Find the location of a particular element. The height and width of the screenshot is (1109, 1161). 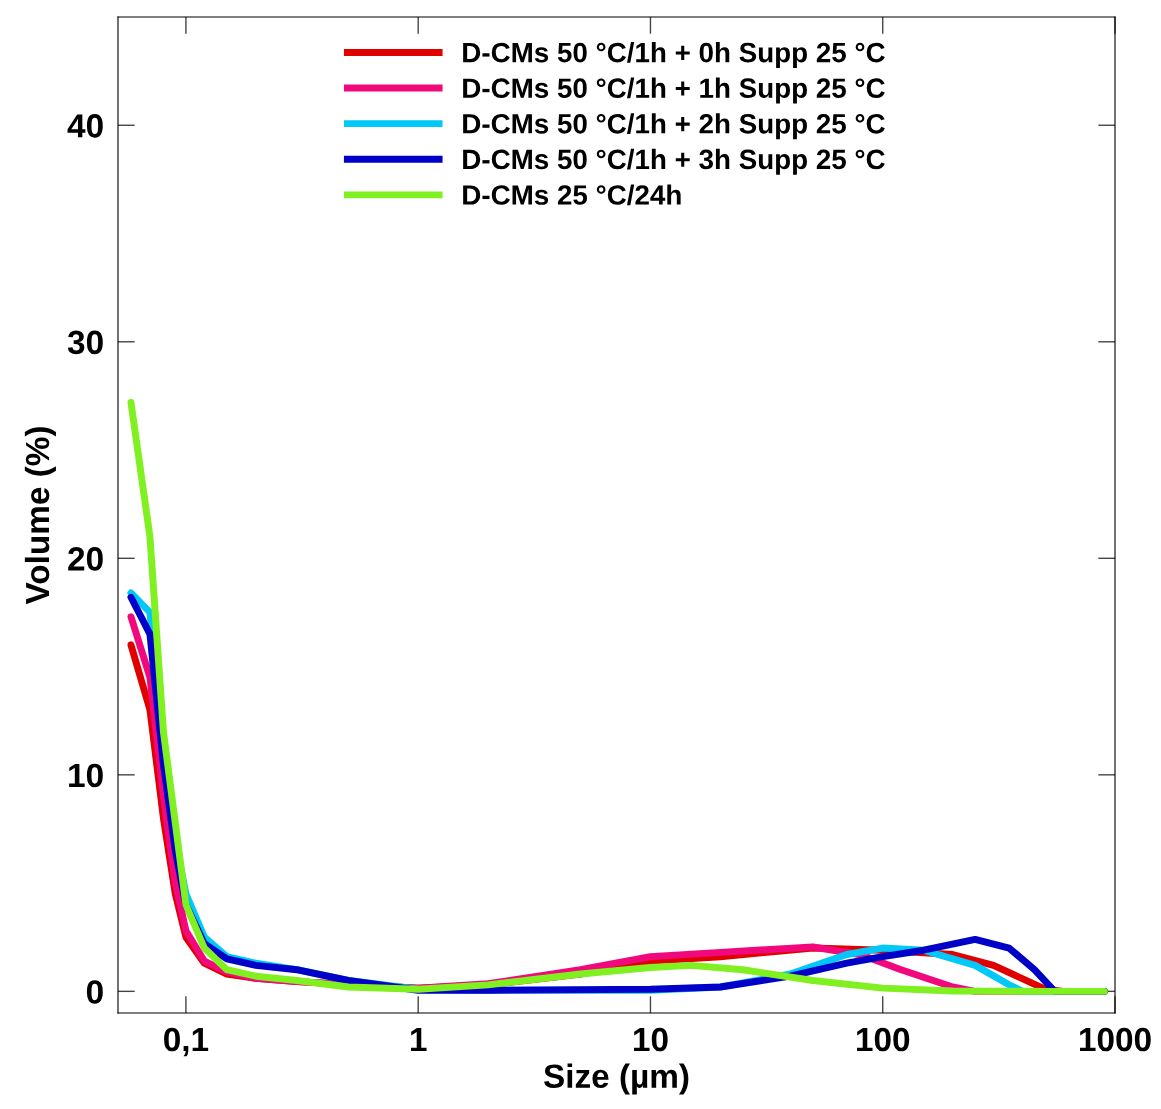

x-tick-label: 1 is located at coordinates (419, 1040).